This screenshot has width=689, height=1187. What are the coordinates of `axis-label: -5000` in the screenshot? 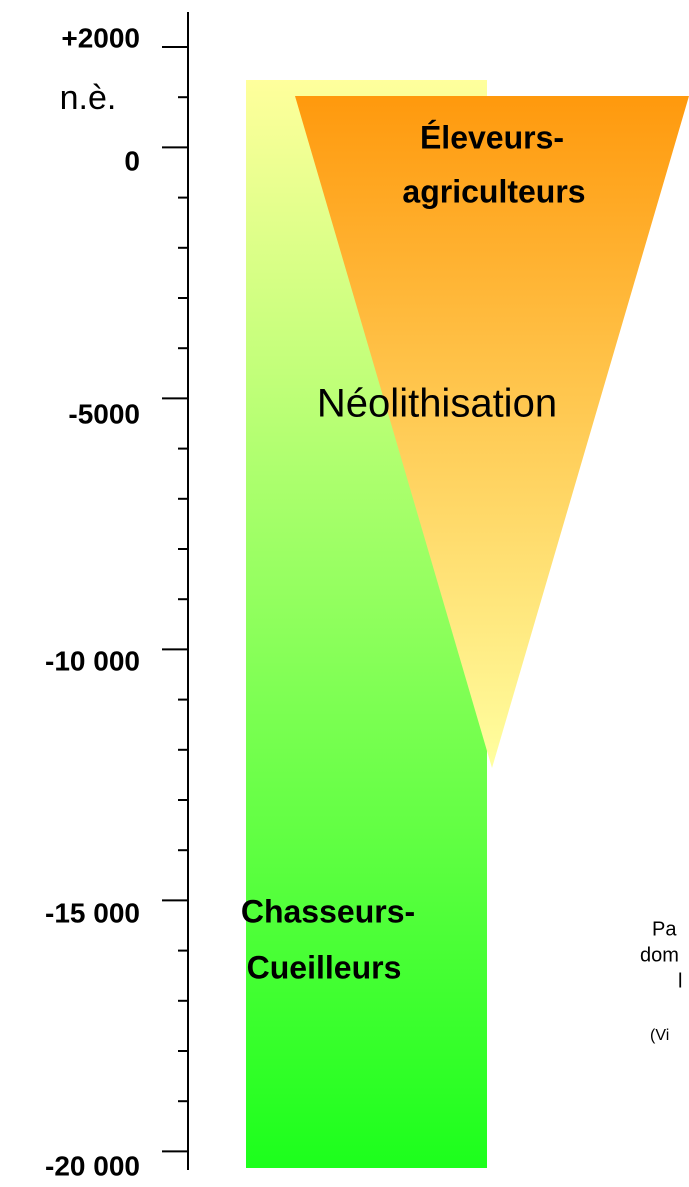 It's located at (104, 413).